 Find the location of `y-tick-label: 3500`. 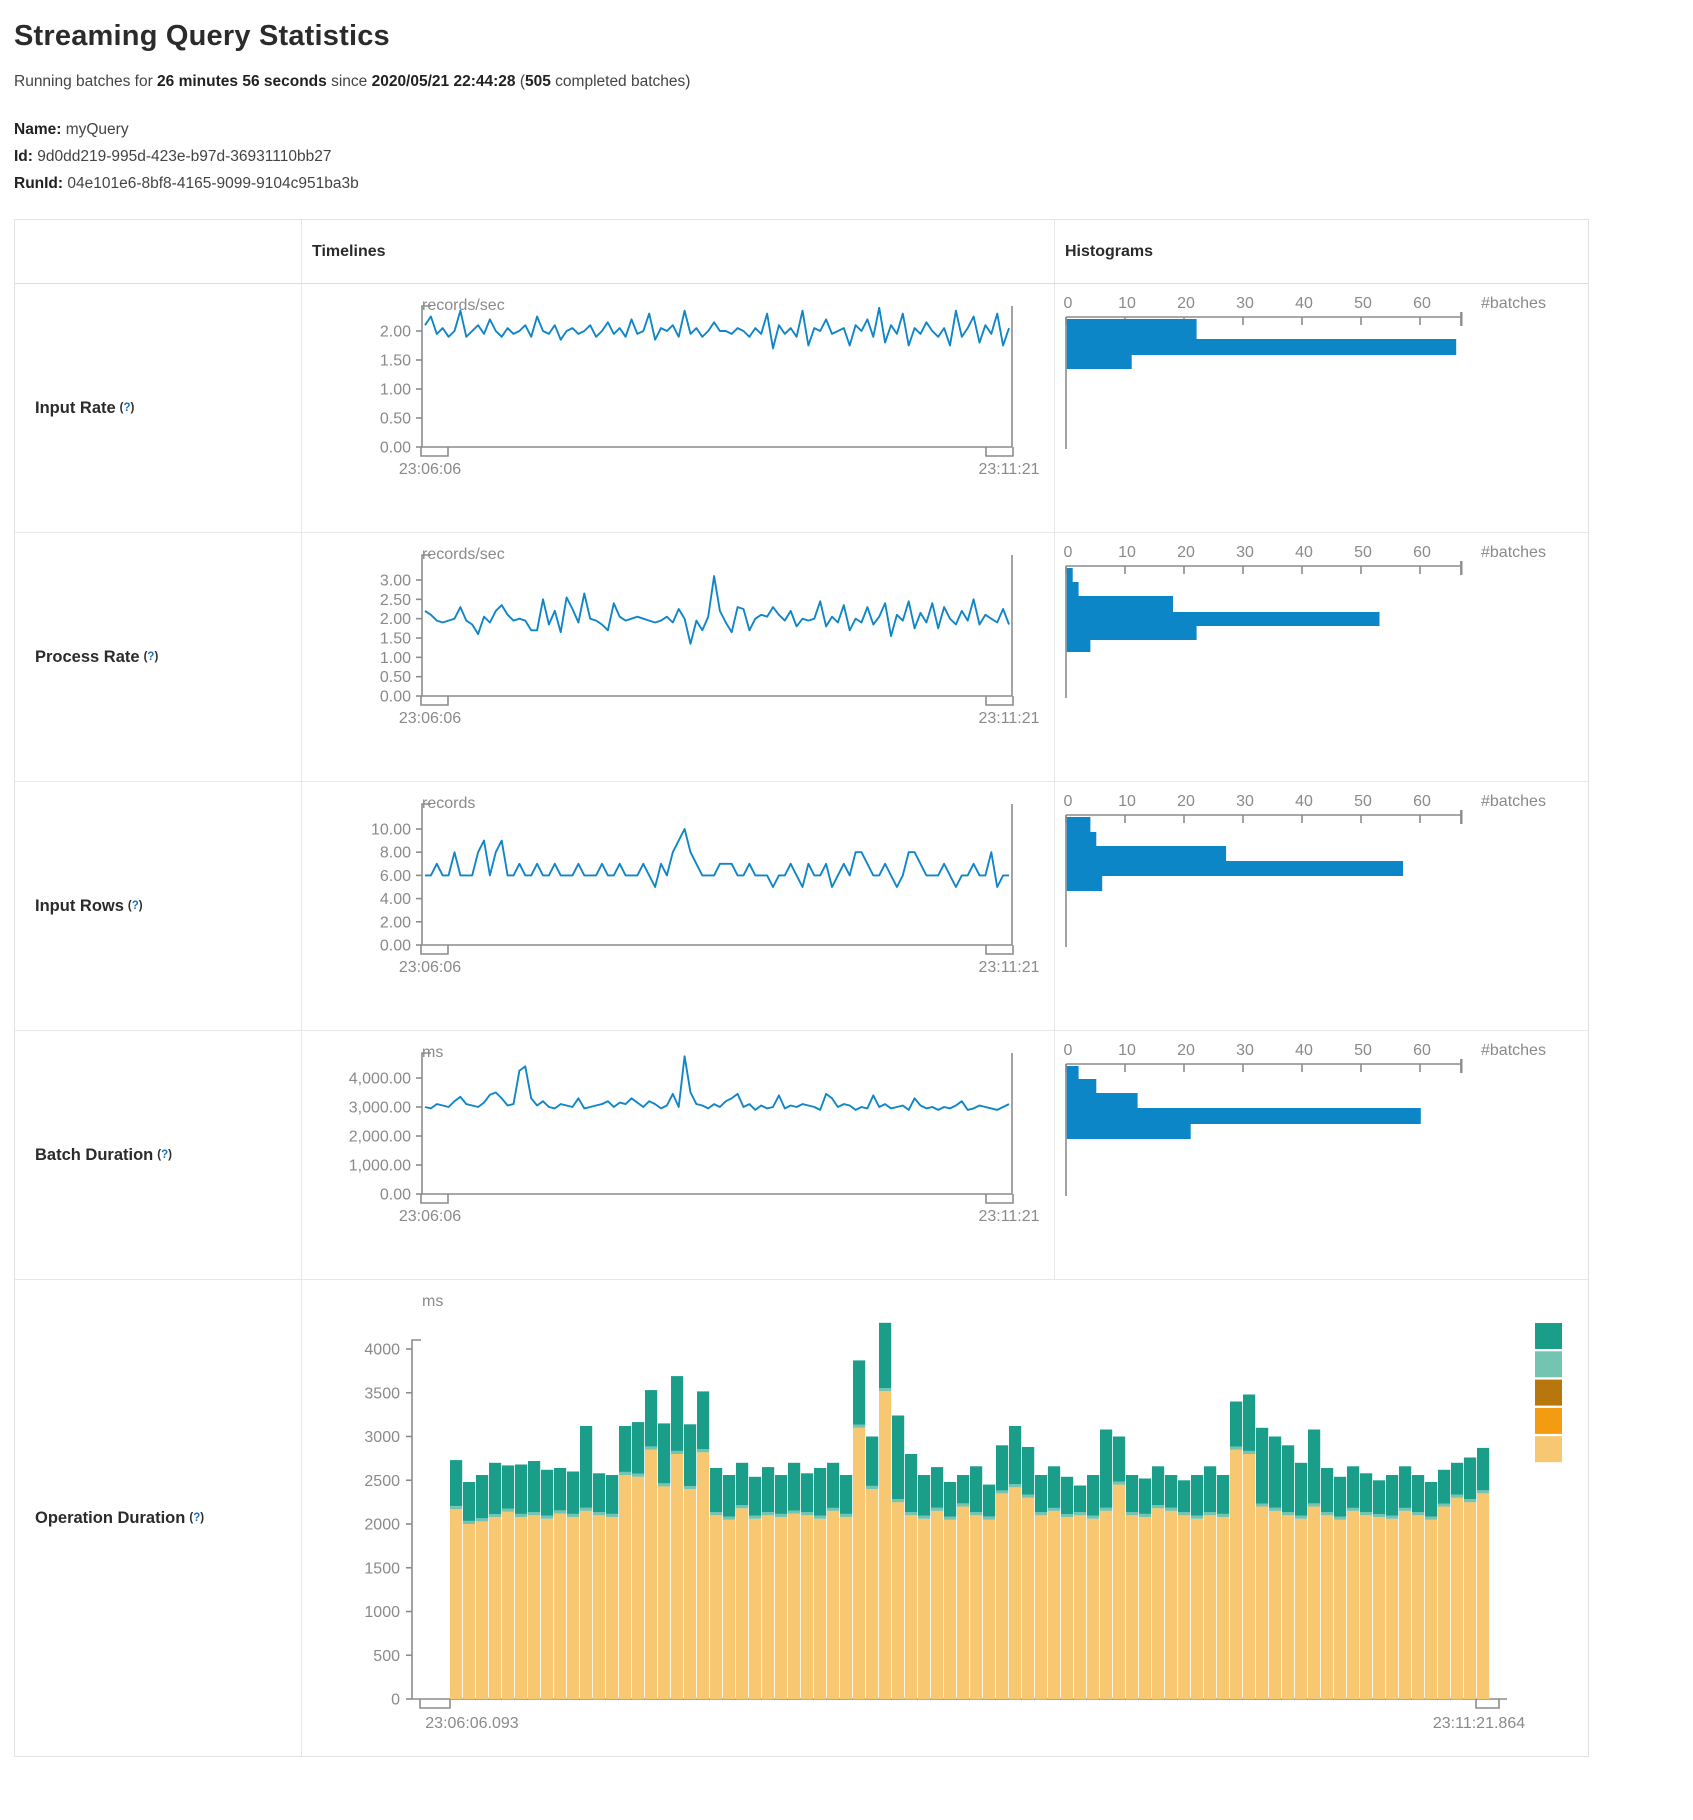

y-tick-label: 3500 is located at coordinates (382, 1393).